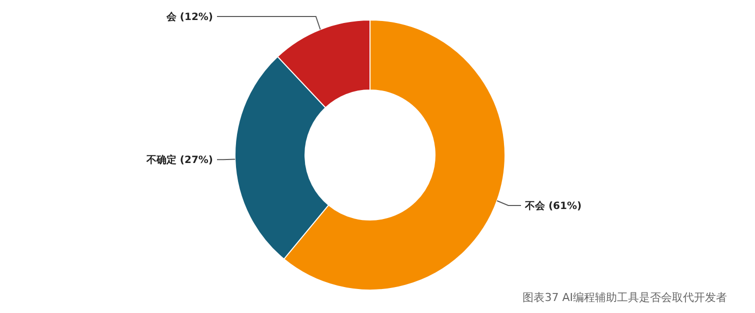 The image size is (755, 313). Describe the element at coordinates (179, 160) in the screenshot. I see `slice-label: 不确定 (27%)` at that location.